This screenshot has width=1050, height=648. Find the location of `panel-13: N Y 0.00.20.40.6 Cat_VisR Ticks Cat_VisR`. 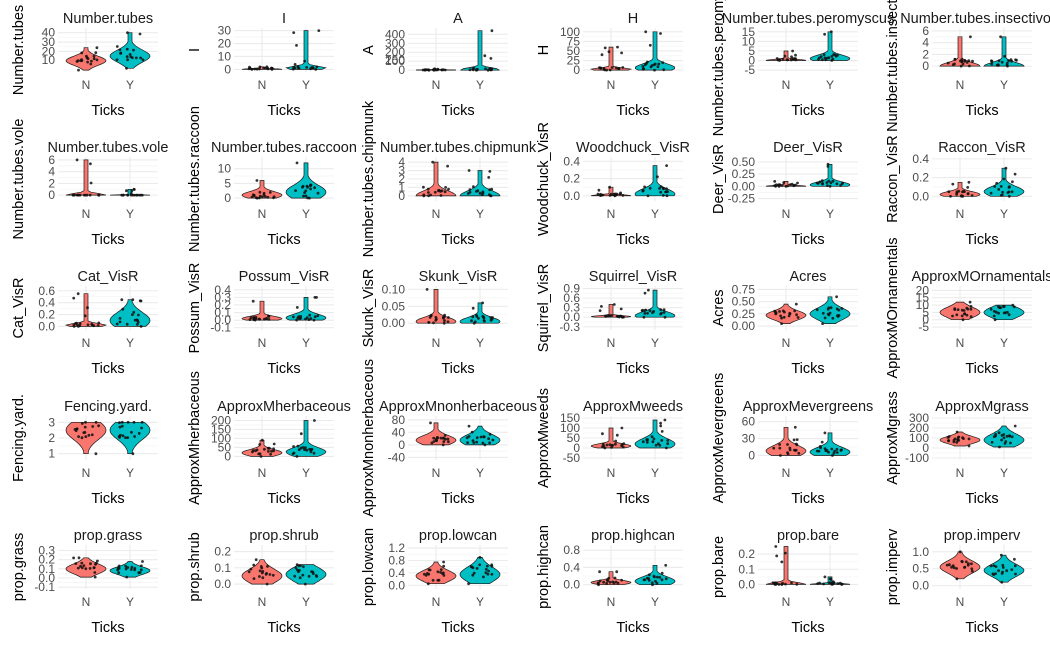

panel-13: N Y 0.00.20.40.6 Cat_VisR Ticks Cat_VisR is located at coordinates (84, 323).